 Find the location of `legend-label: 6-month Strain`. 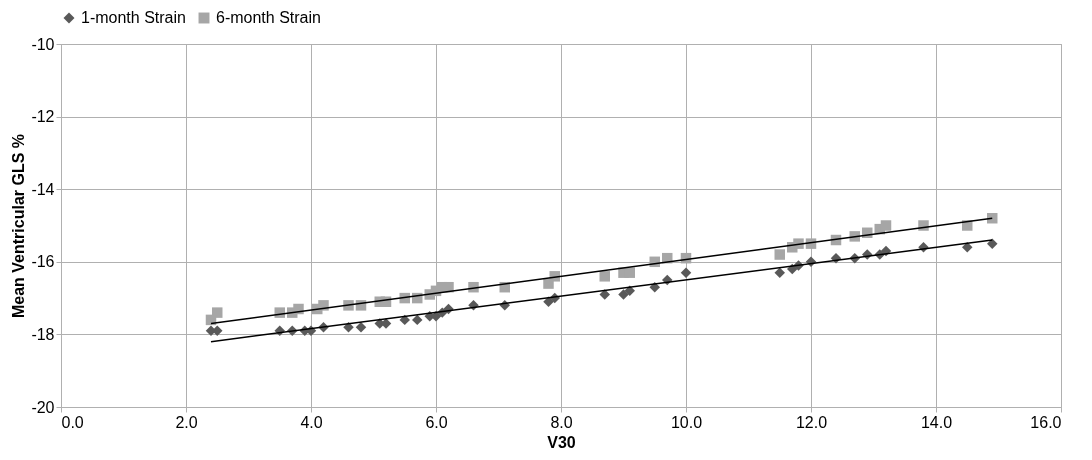

legend-label: 6-month Strain is located at coordinates (268, 17).